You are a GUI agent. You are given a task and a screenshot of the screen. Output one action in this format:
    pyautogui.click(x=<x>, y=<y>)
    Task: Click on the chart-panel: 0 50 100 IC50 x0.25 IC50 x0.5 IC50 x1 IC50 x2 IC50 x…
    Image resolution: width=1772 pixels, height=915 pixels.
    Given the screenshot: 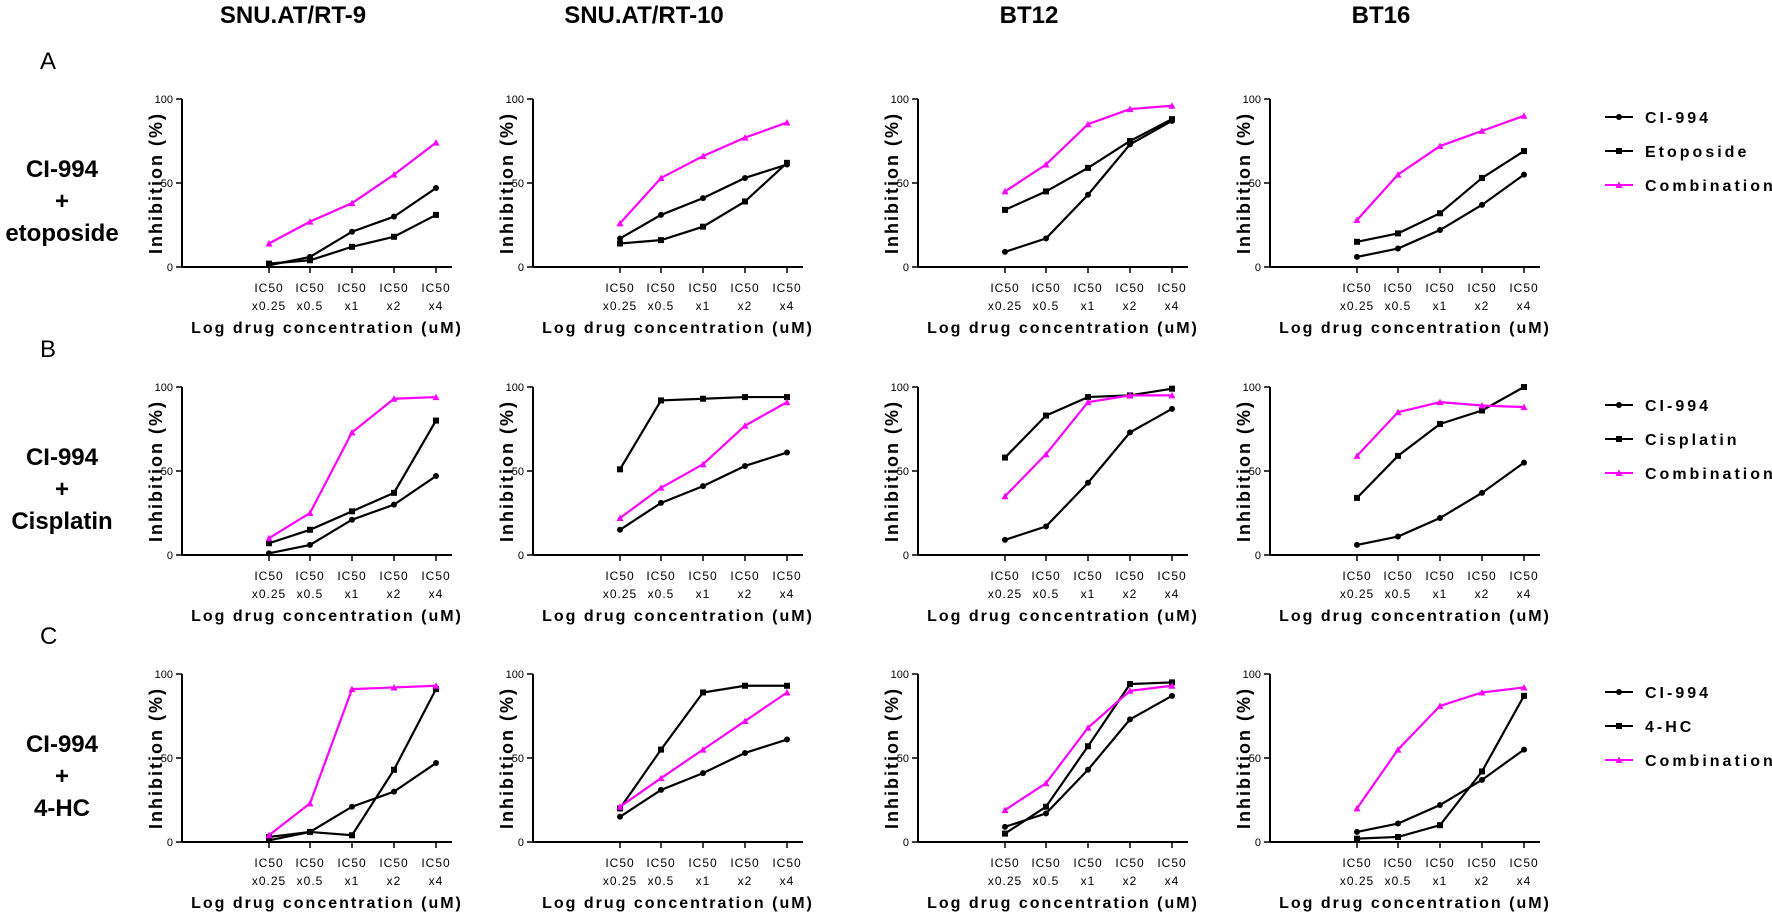 What is the action you would take?
    pyautogui.click(x=654, y=215)
    